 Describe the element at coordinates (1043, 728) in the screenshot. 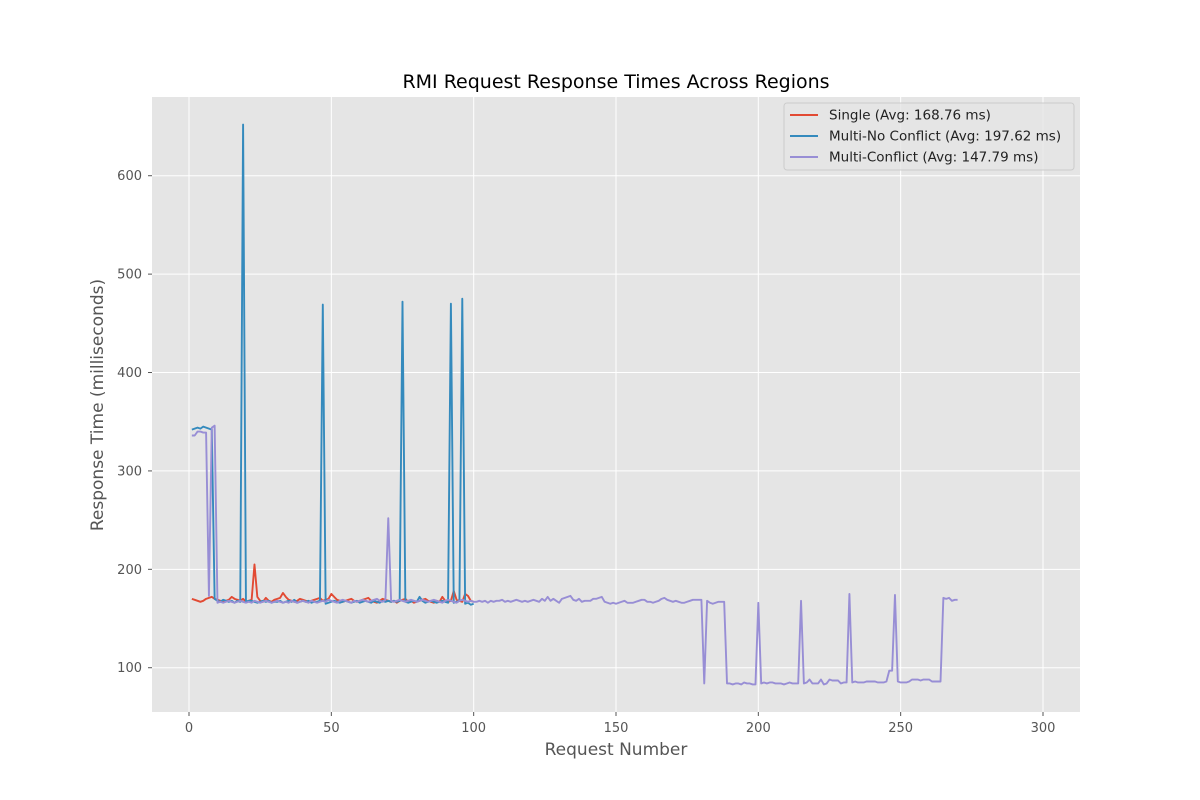

I see `x-tick-label: 300` at that location.